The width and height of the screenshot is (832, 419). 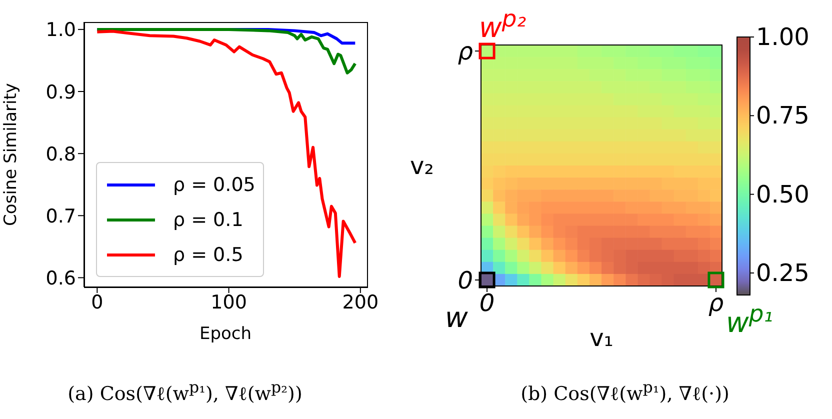 What do you see at coordinates (208, 255) in the screenshot?
I see `legend-label: ρ = 0.5` at bounding box center [208, 255].